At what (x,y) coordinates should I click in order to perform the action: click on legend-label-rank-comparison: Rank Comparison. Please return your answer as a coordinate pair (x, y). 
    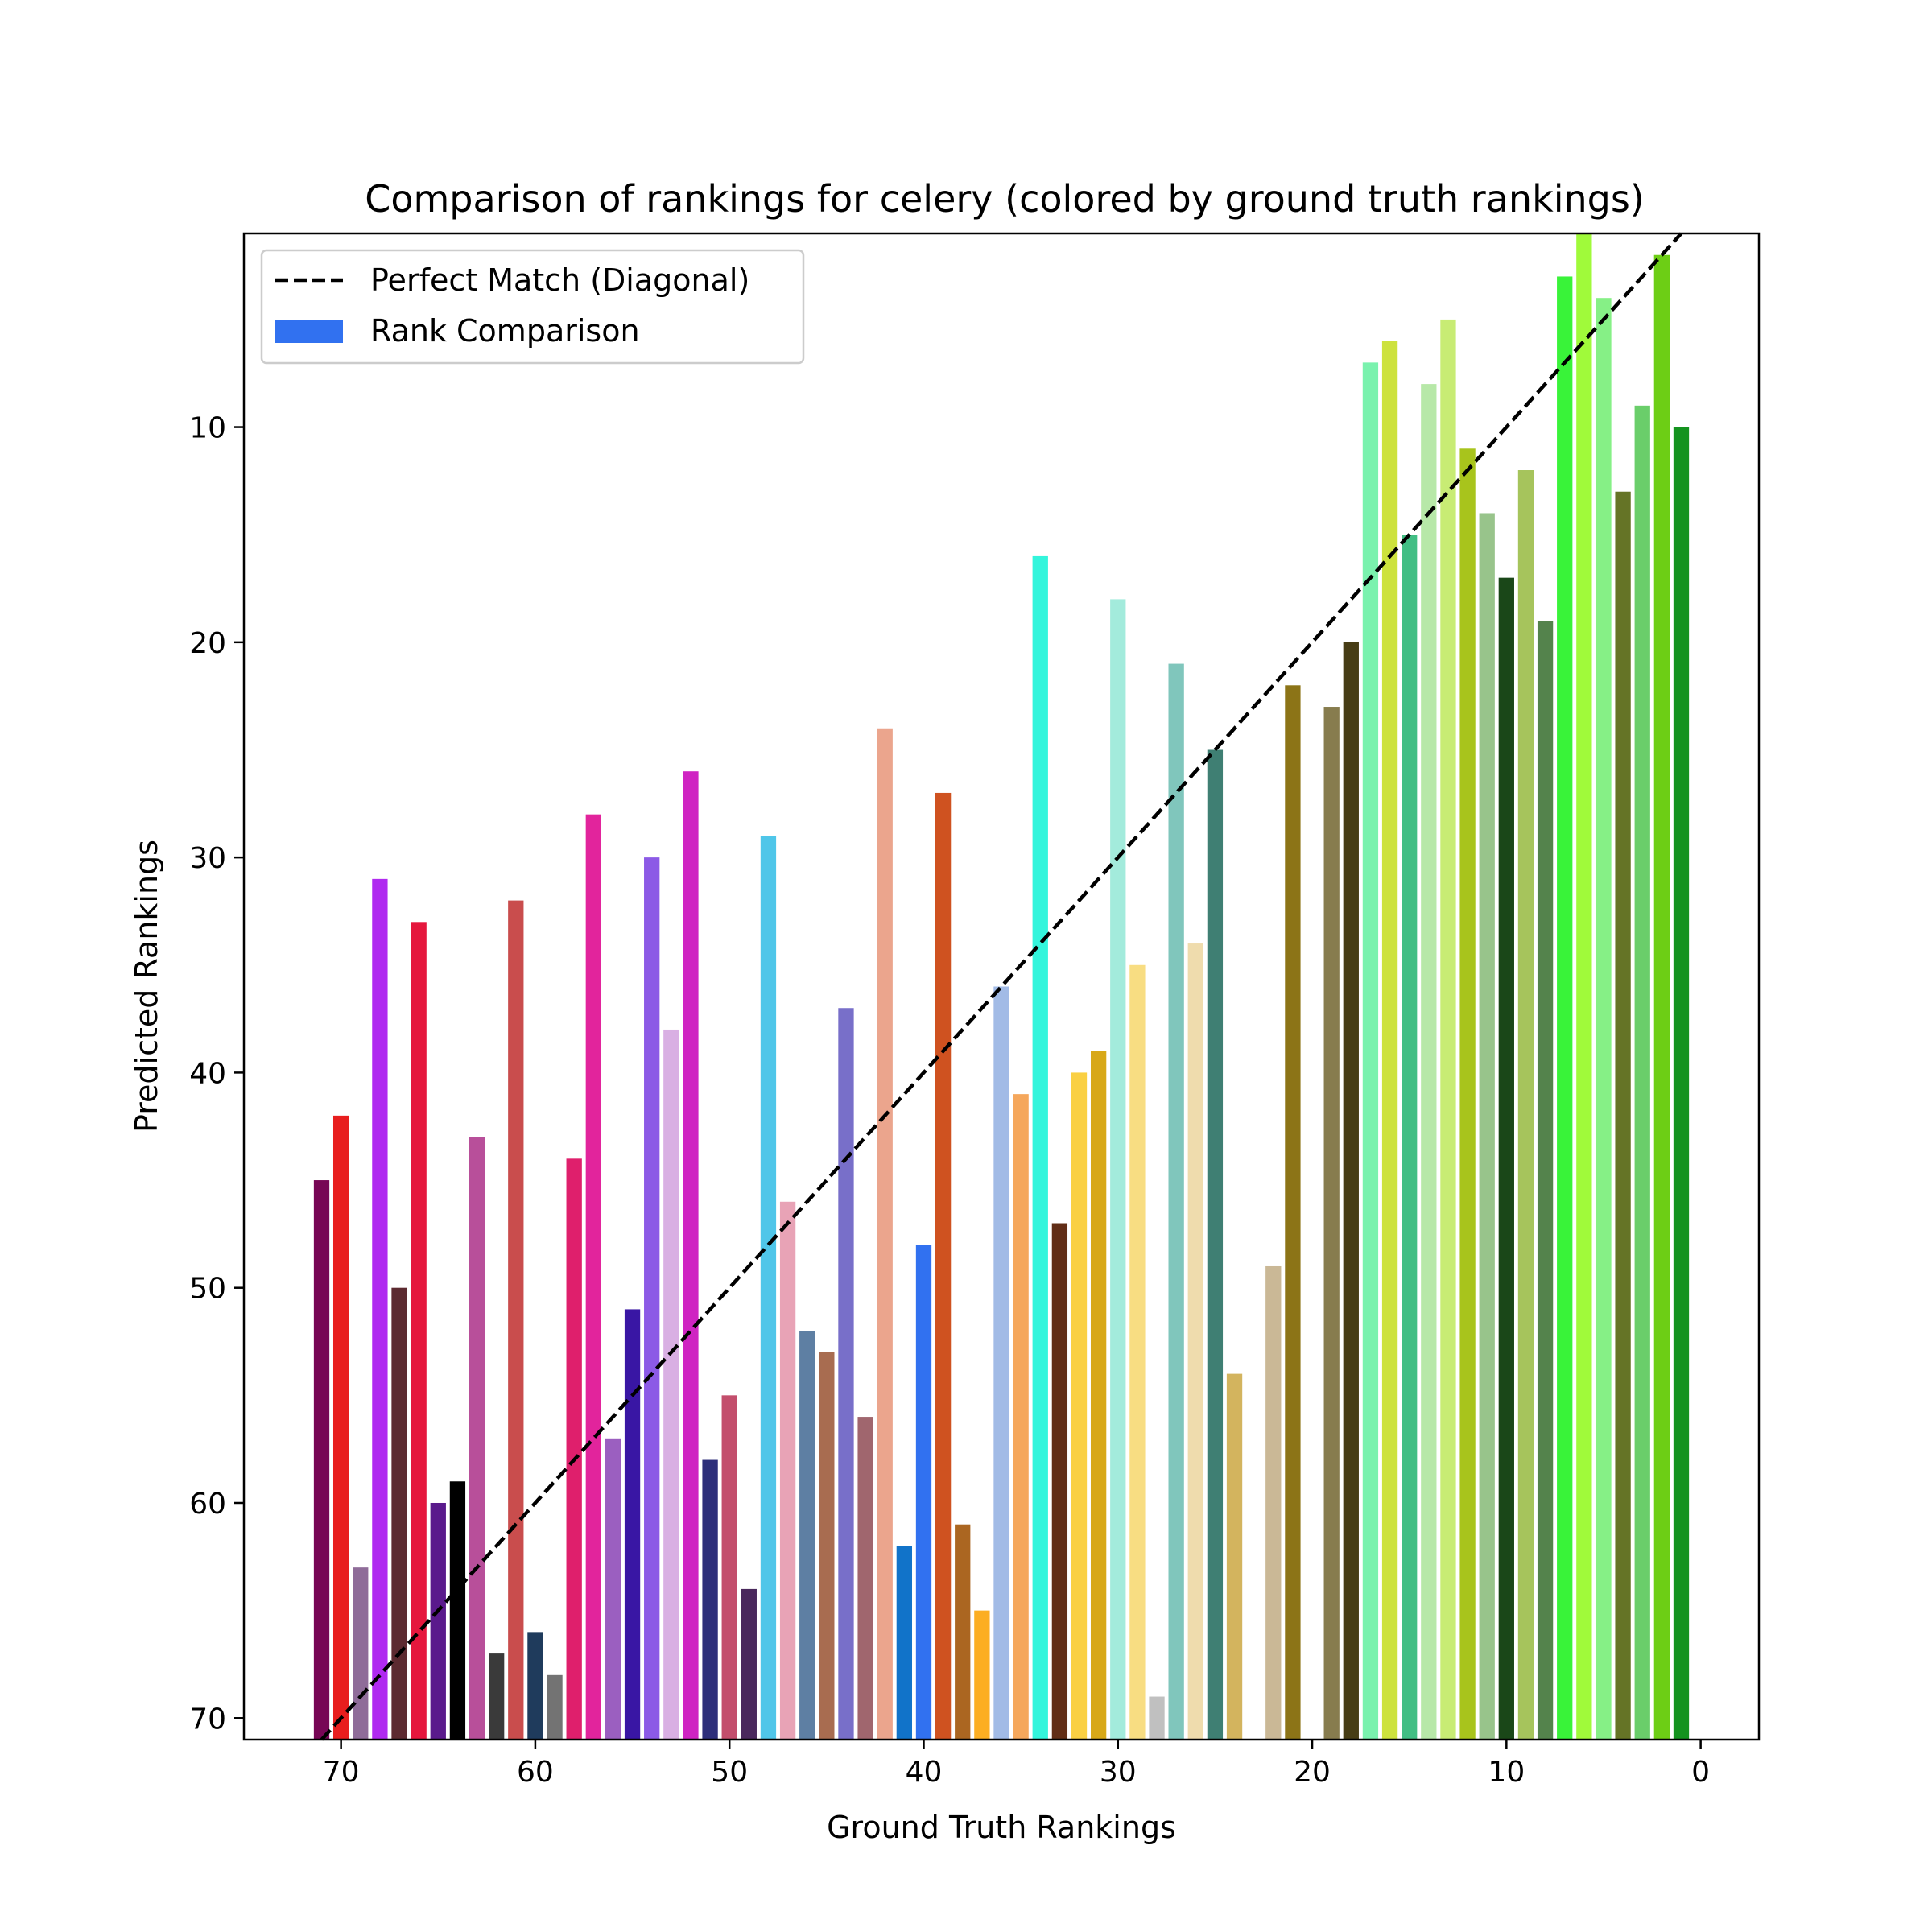
    Looking at the image, I should click on (505, 331).